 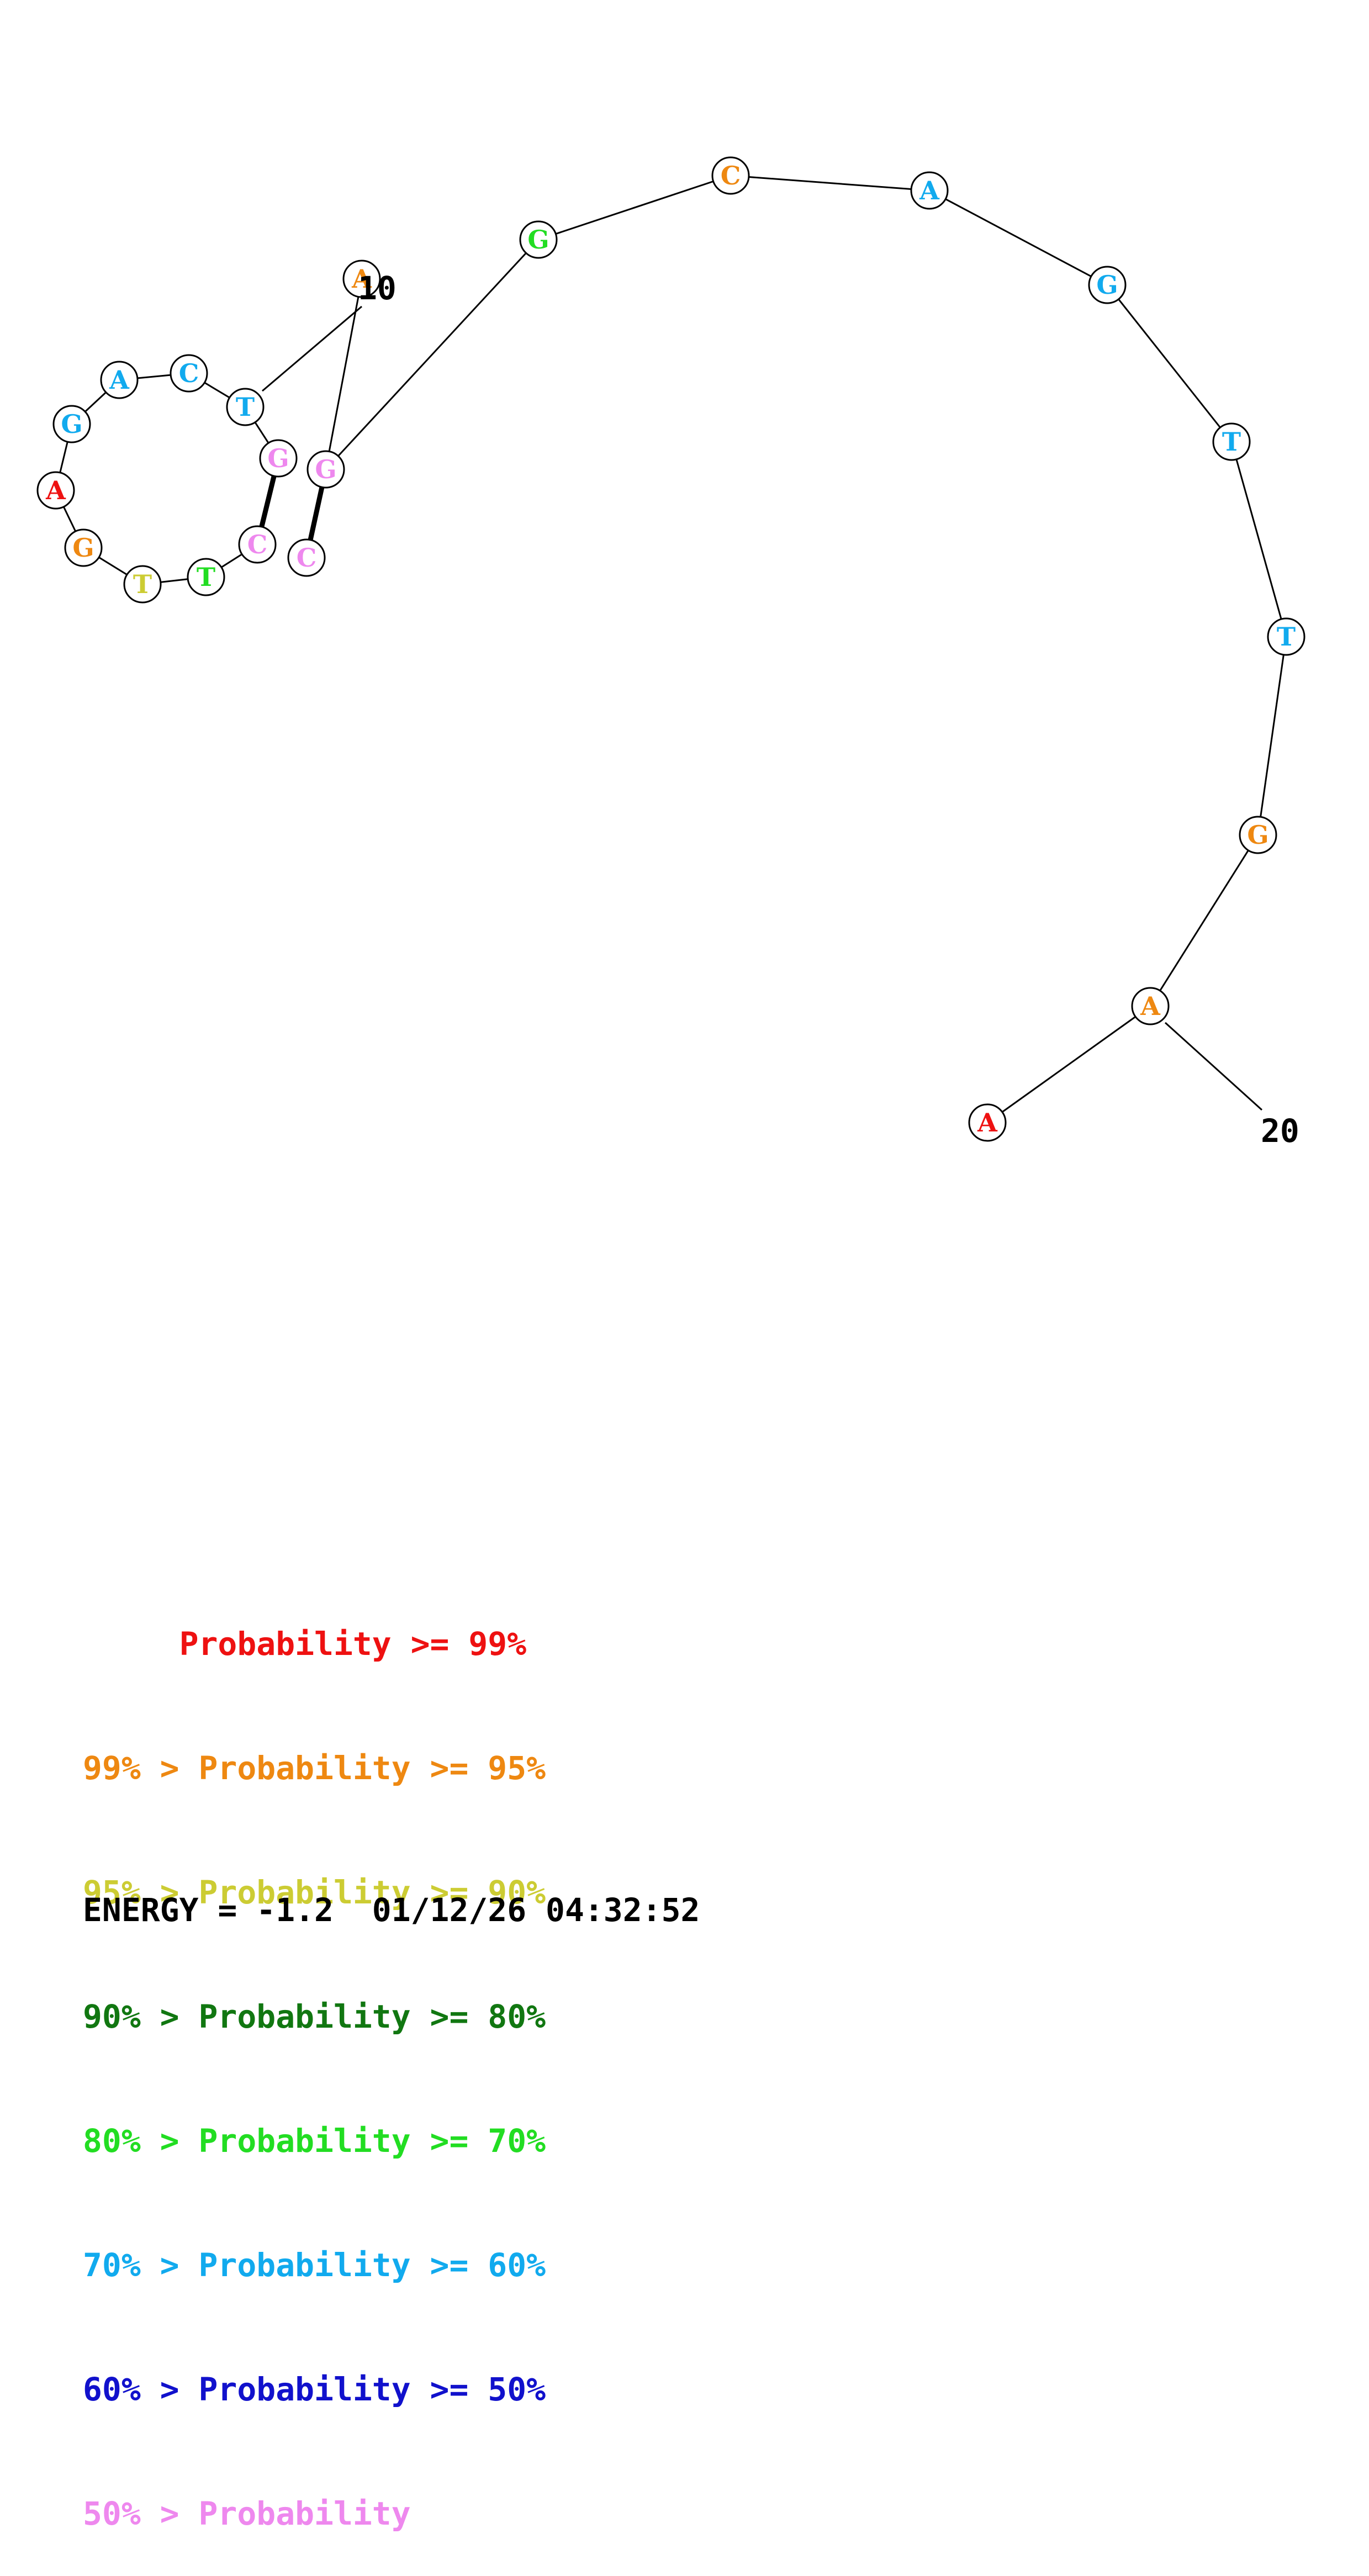 I want to click on index-label: 10, so click(x=377, y=288).